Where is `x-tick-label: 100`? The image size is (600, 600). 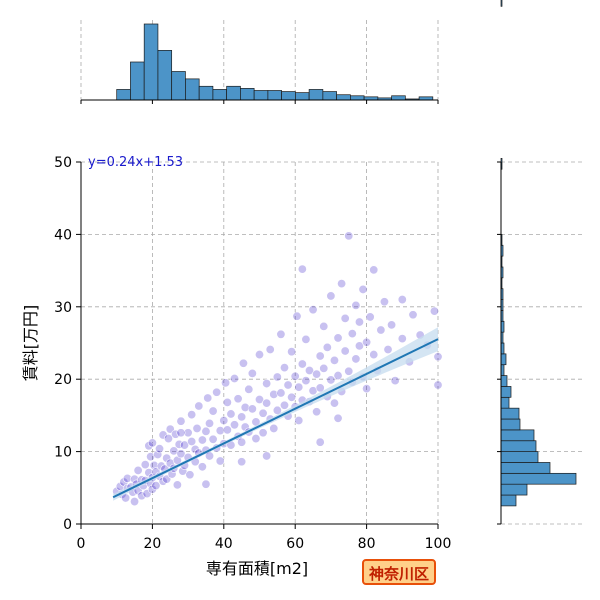 x-tick-label: 100 is located at coordinates (438, 544).